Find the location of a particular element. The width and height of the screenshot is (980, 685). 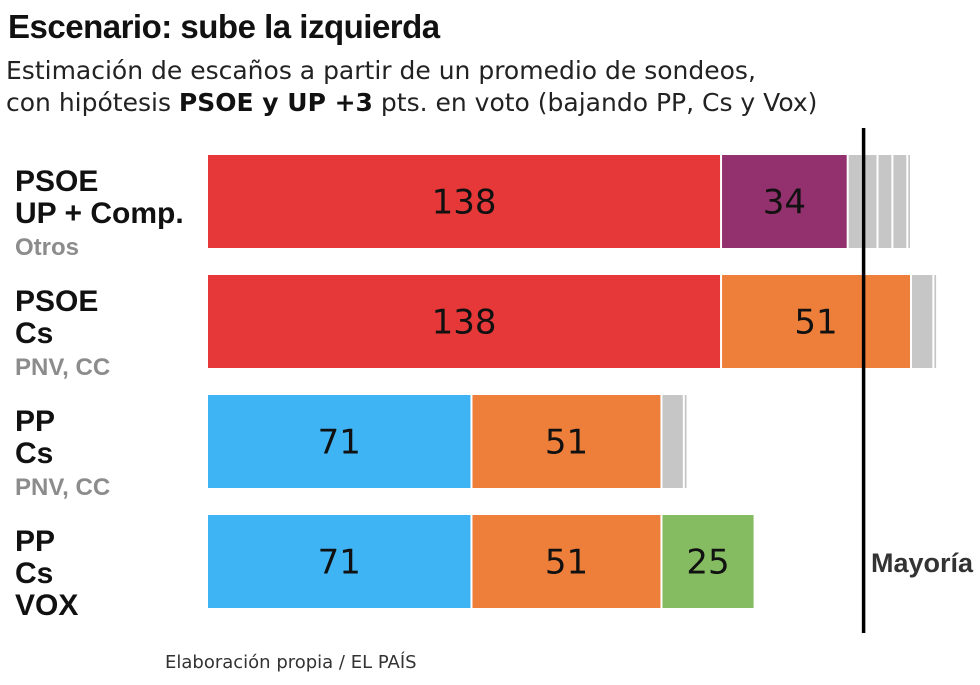

subtitle-suffix: pts. en voto (bajando PP, Cs y Vox) is located at coordinates (595, 102).